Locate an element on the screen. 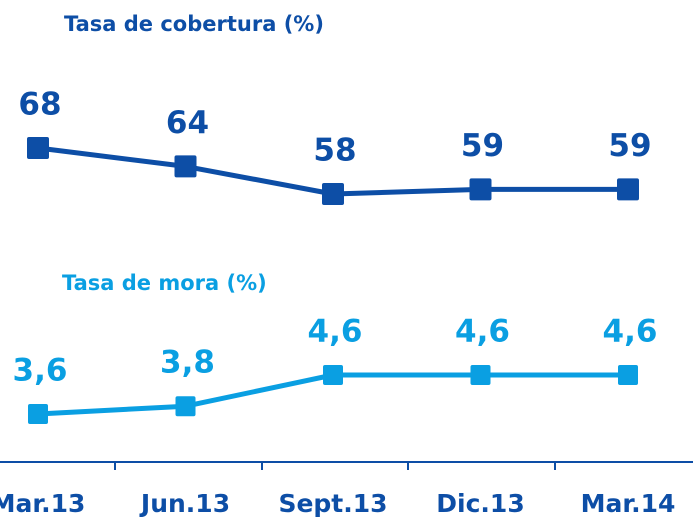  x-tick-label: Jun.13 is located at coordinates (184, 503).